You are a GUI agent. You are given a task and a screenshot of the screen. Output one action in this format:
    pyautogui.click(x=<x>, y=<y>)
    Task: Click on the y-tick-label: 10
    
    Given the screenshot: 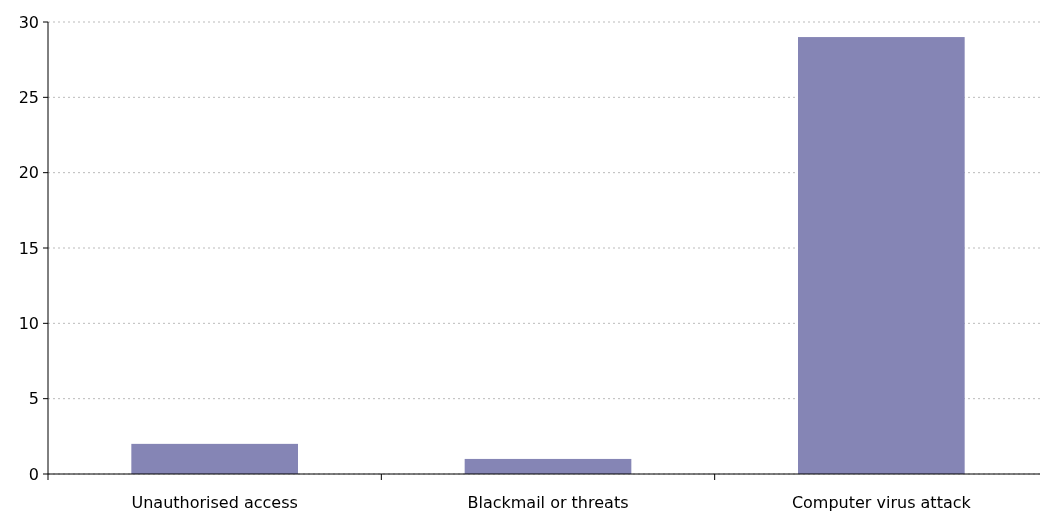 What is the action you would take?
    pyautogui.click(x=28, y=323)
    